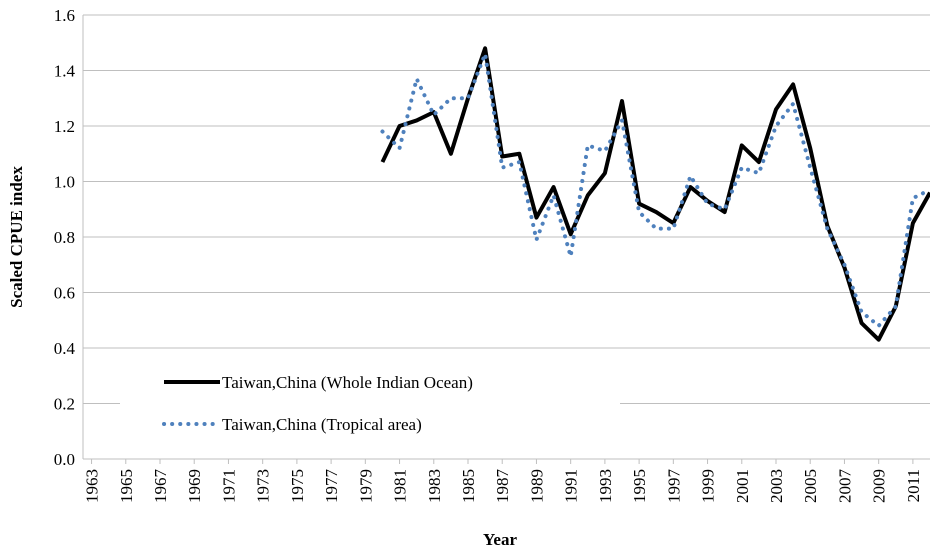 This screenshot has width=930, height=556. What do you see at coordinates (742, 486) in the screenshot?
I see `x-tick-label: 2001` at bounding box center [742, 486].